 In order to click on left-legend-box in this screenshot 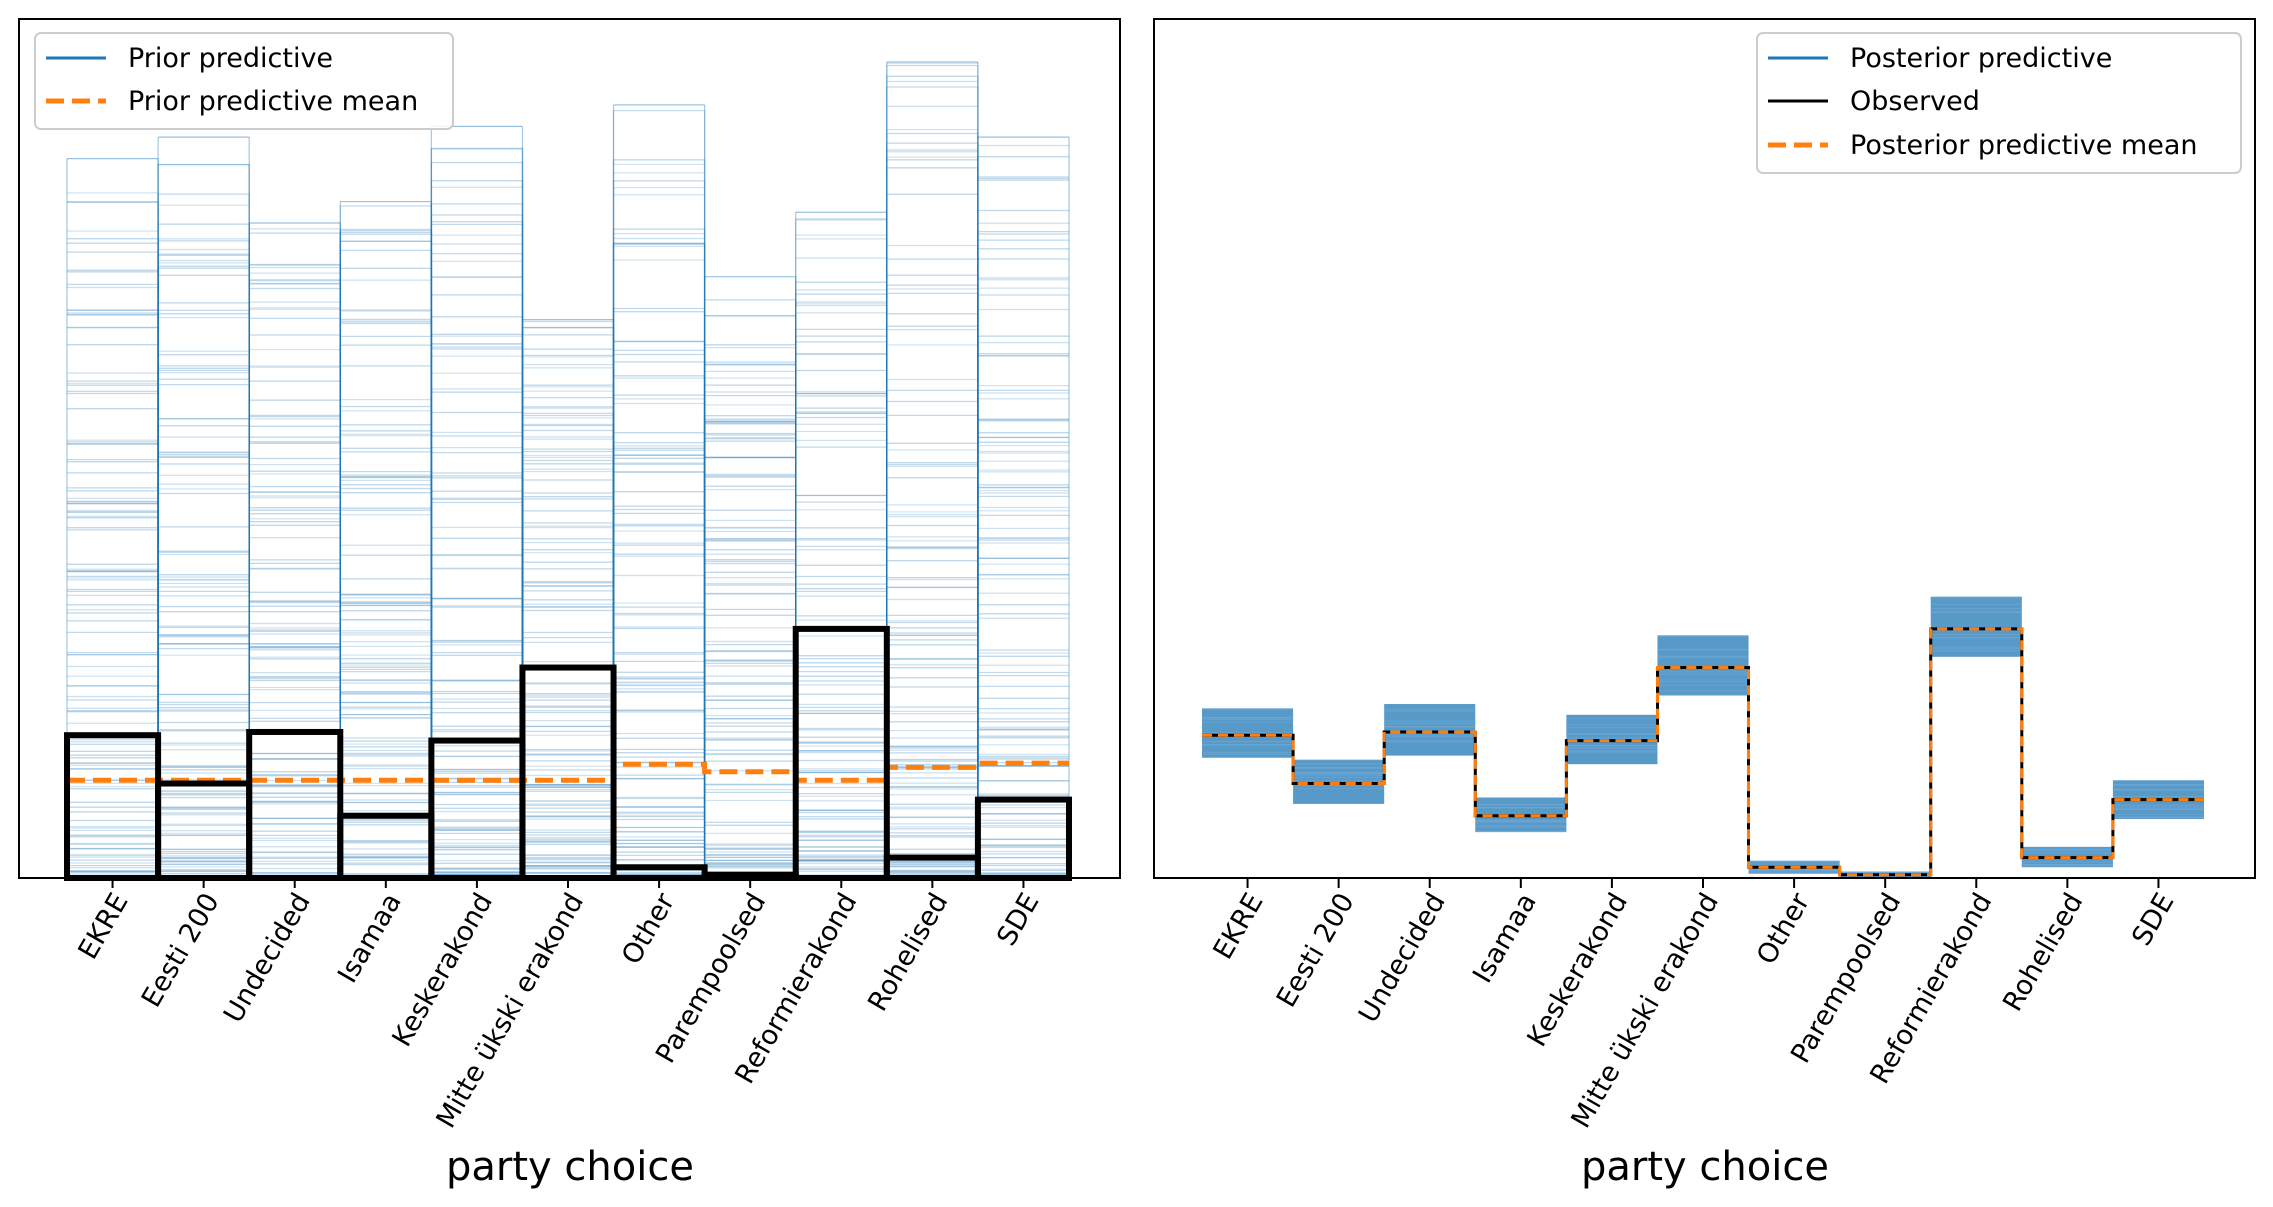, I will do `click(244, 81)`.